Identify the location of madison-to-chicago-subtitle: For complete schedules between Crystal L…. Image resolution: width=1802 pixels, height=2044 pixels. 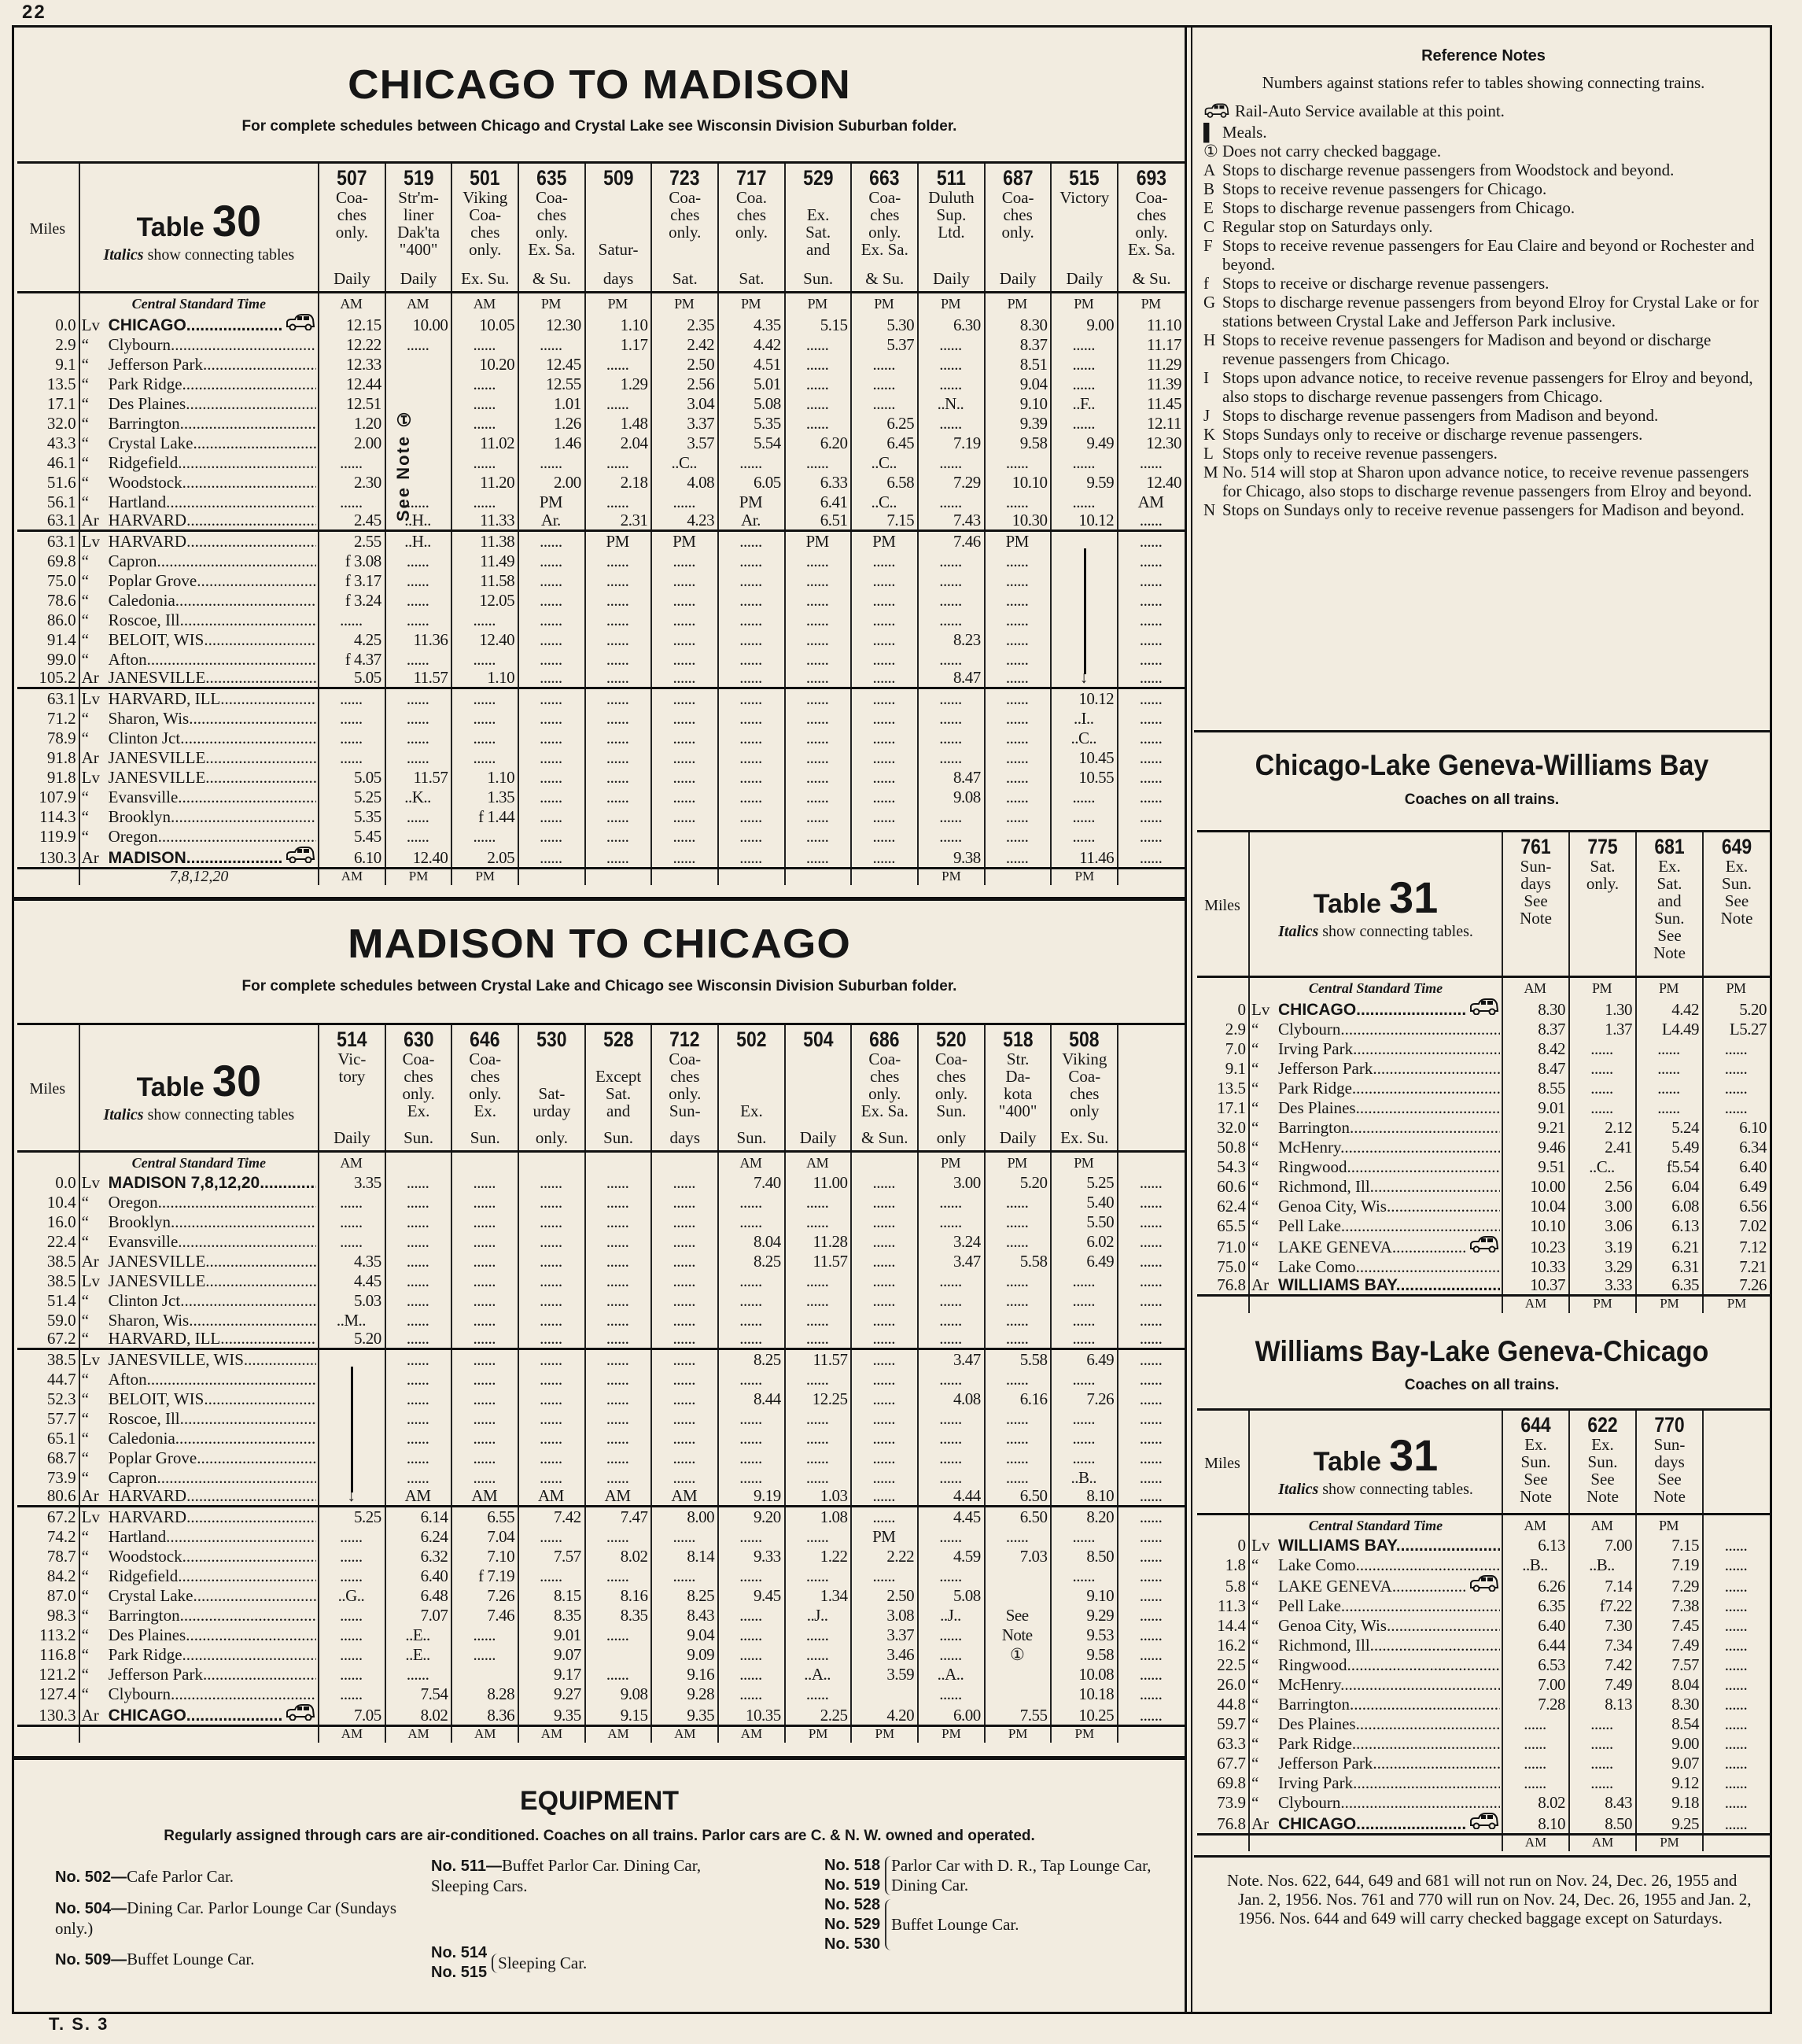
(599, 986).